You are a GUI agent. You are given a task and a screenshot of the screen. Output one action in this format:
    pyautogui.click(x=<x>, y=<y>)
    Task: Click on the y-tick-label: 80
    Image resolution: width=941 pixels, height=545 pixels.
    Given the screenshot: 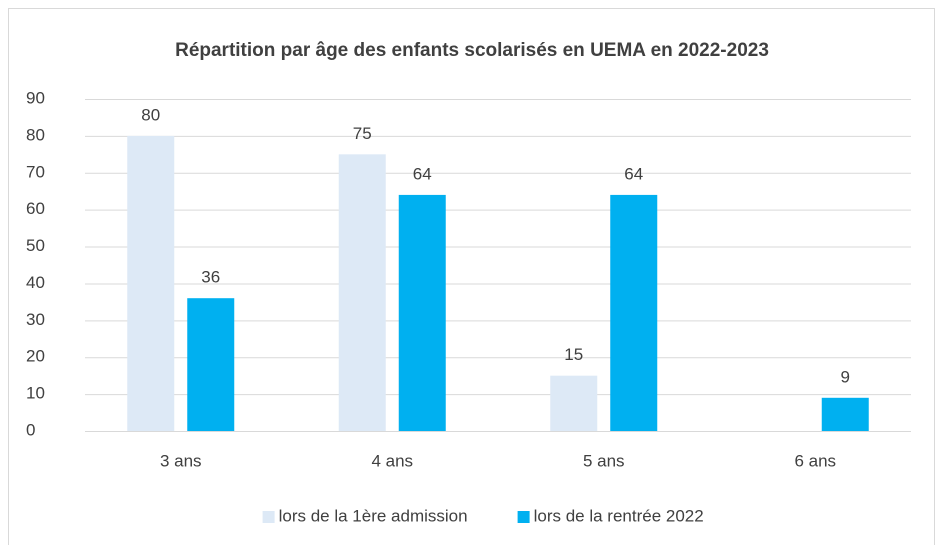 What is the action you would take?
    pyautogui.click(x=35, y=134)
    